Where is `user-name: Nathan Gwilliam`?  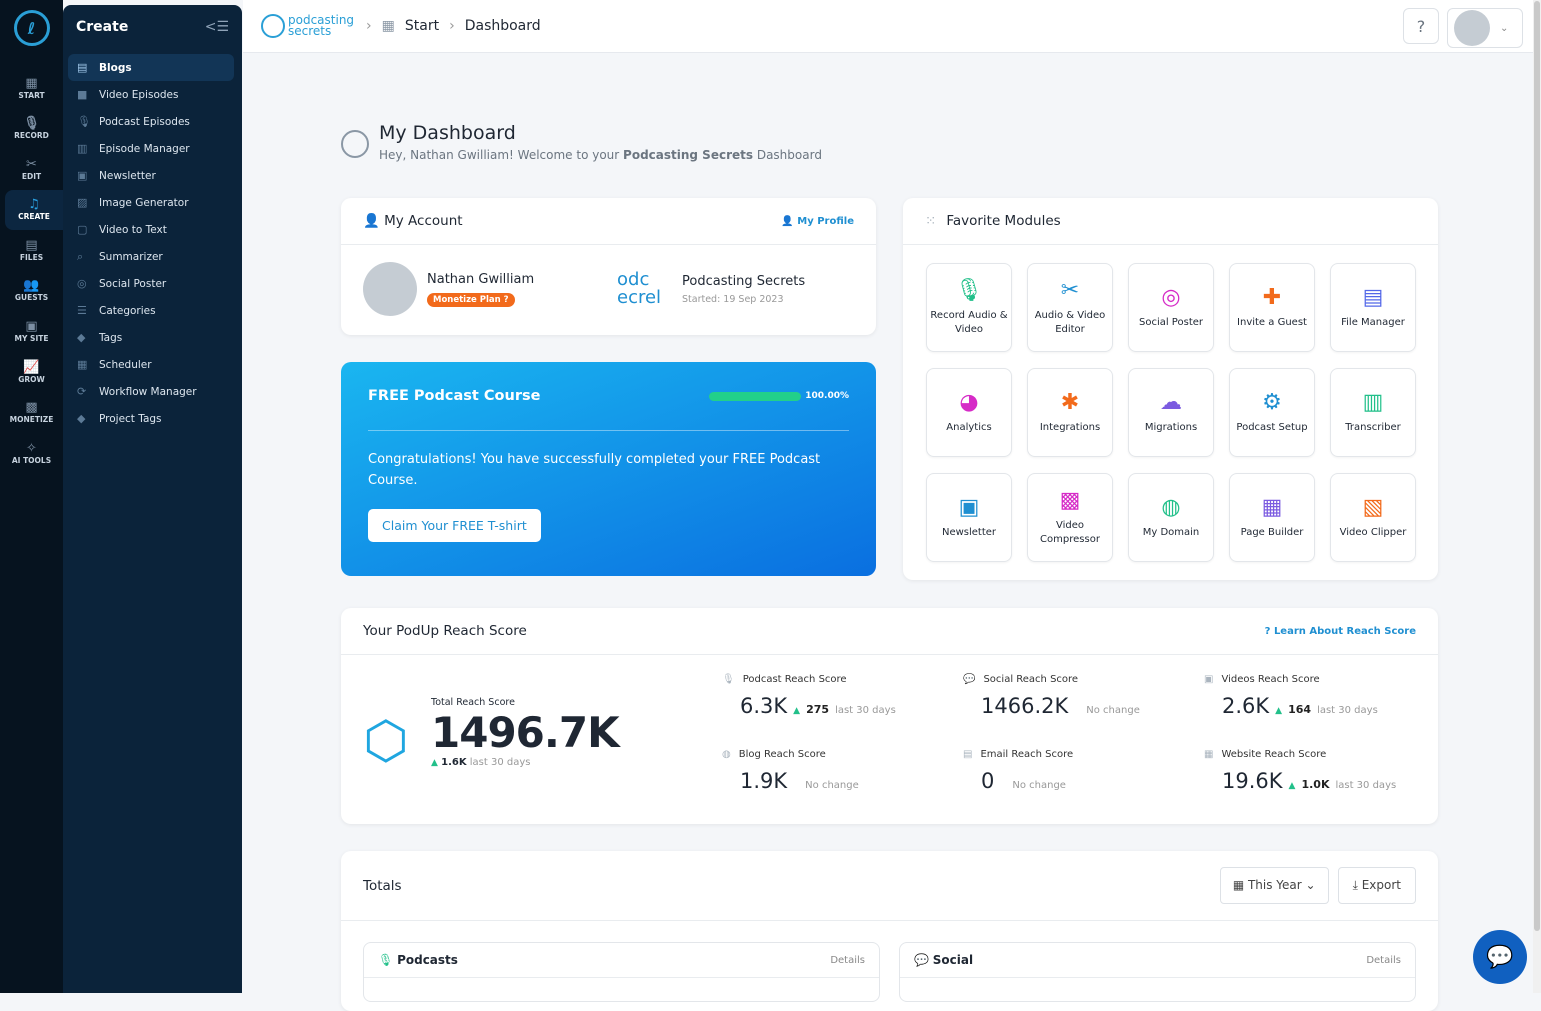
user-name: Nathan Gwilliam is located at coordinates (481, 279).